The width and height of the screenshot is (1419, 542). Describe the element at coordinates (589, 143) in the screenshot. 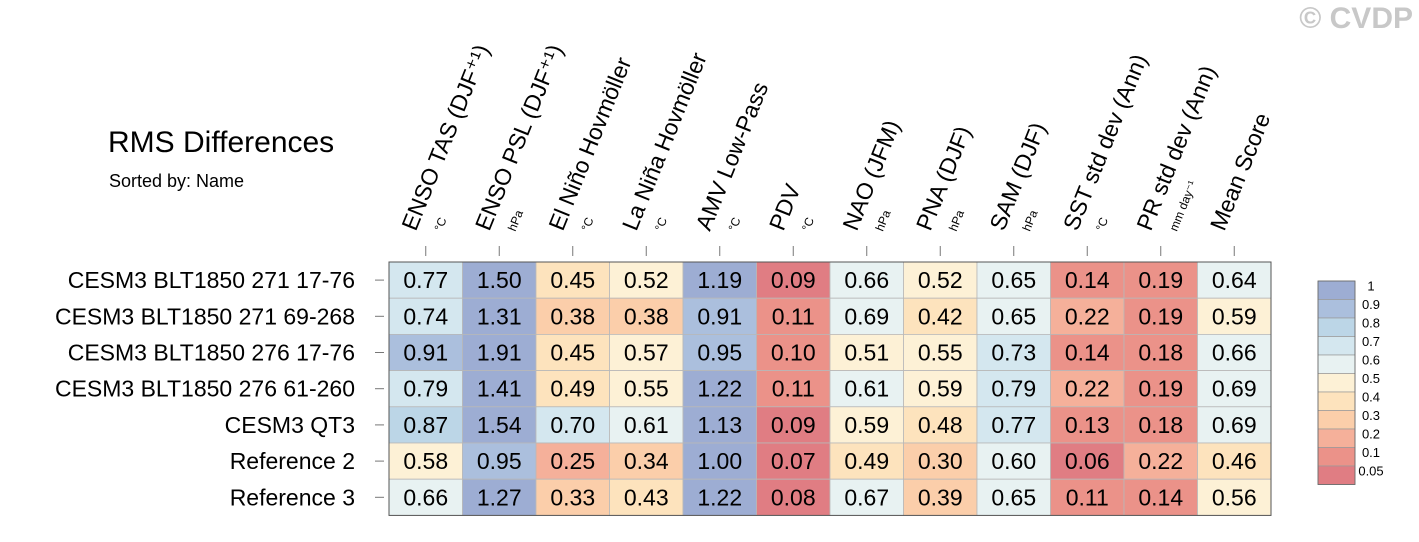

I see `column-label: El Niño Hovmöller` at that location.